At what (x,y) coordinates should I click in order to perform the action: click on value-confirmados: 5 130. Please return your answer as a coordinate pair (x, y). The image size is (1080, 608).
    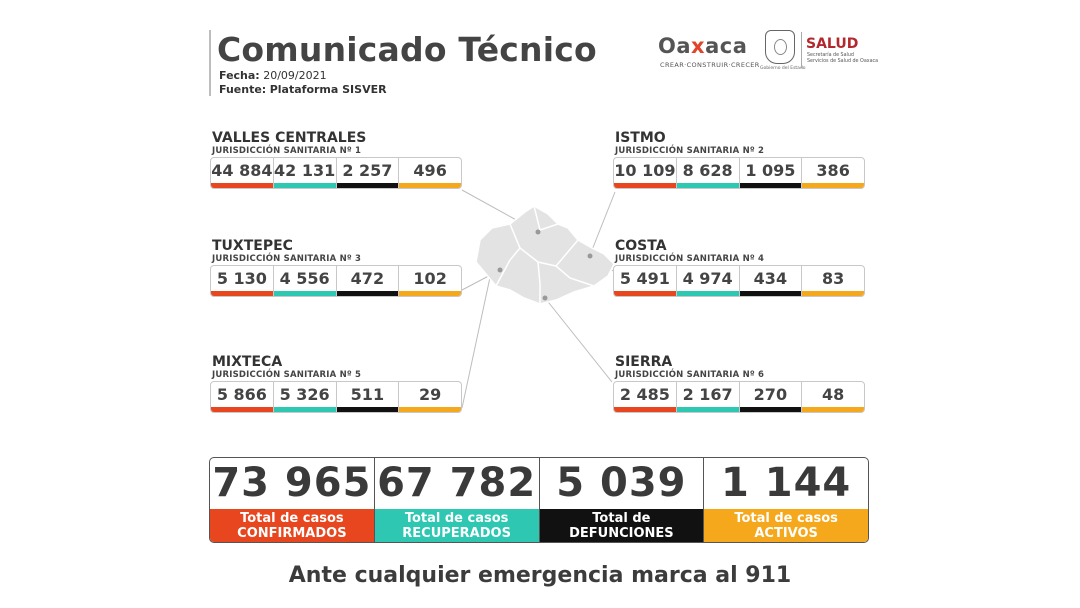
    Looking at the image, I should click on (242, 281).